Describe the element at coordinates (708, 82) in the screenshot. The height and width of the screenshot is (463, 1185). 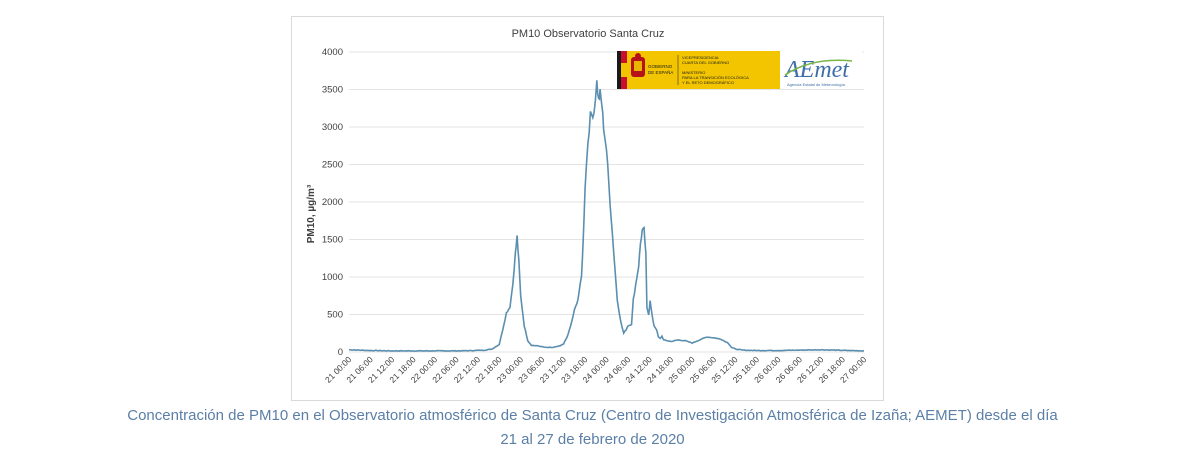
I see `gov-text-6: Y EL RETO DEMOGRÁFICO` at that location.